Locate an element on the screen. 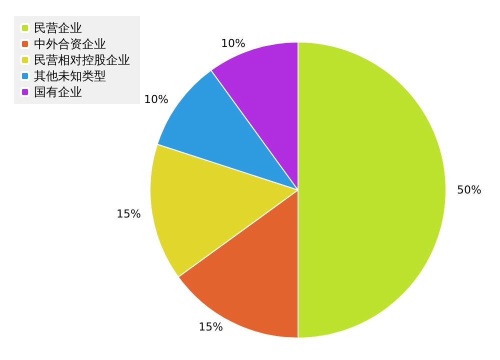 The width and height of the screenshot is (500, 360). legend-label: 国有企业 is located at coordinates (58, 92).